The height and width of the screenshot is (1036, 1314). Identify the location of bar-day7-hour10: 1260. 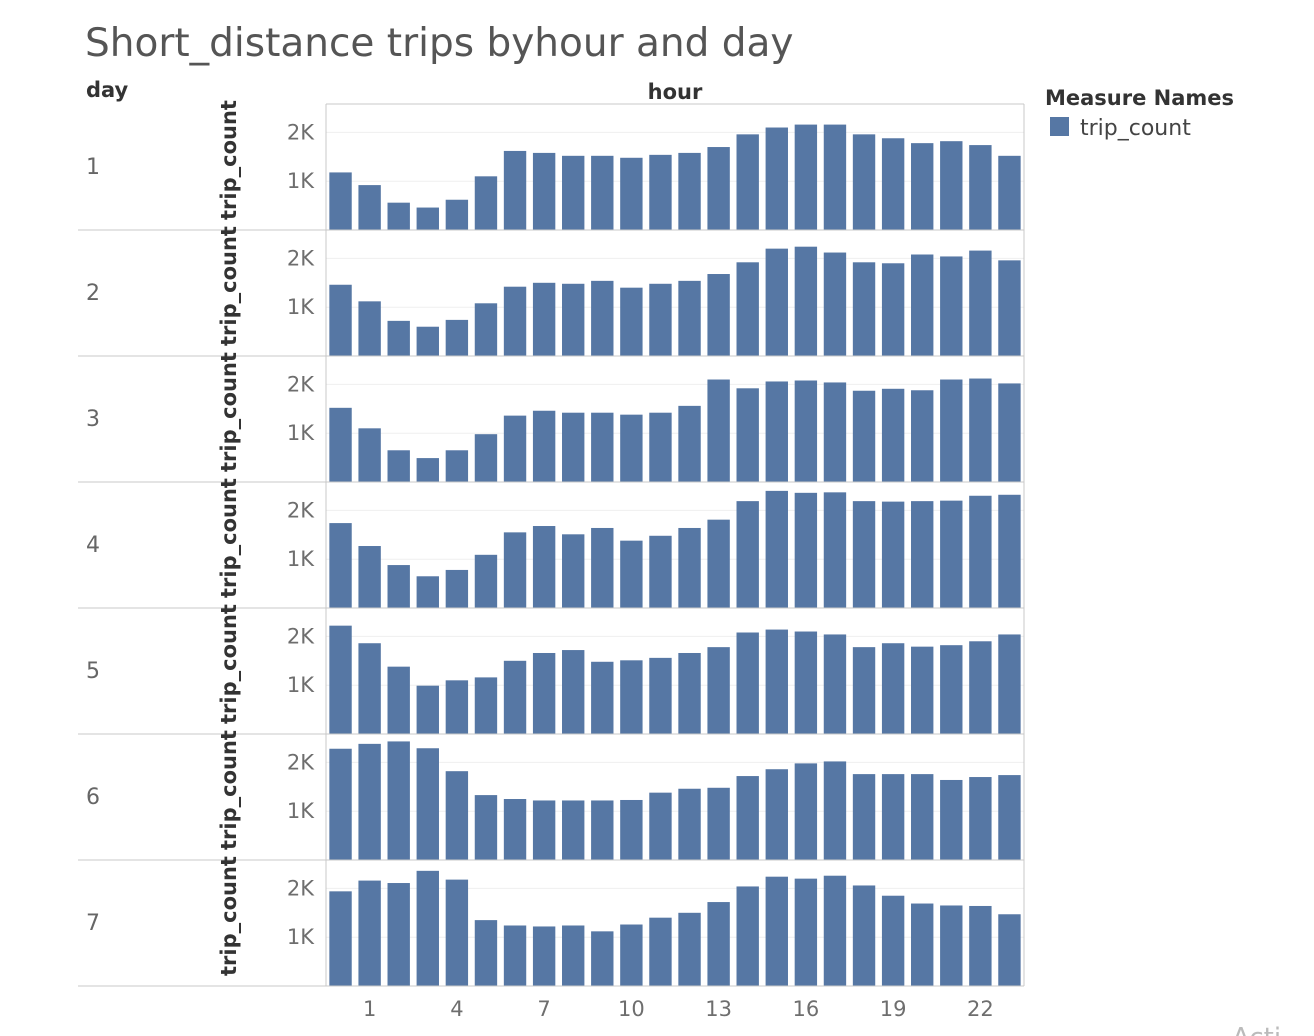
(631, 955).